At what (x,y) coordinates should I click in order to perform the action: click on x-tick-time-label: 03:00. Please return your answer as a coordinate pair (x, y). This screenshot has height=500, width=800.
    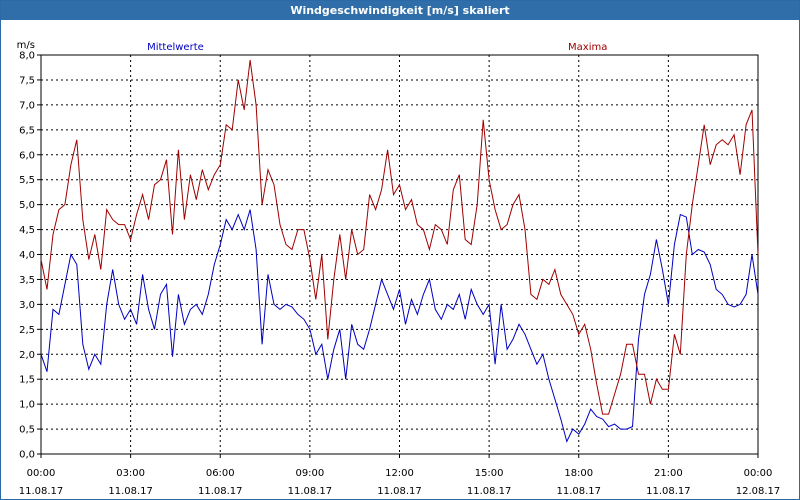
    Looking at the image, I should click on (130, 473).